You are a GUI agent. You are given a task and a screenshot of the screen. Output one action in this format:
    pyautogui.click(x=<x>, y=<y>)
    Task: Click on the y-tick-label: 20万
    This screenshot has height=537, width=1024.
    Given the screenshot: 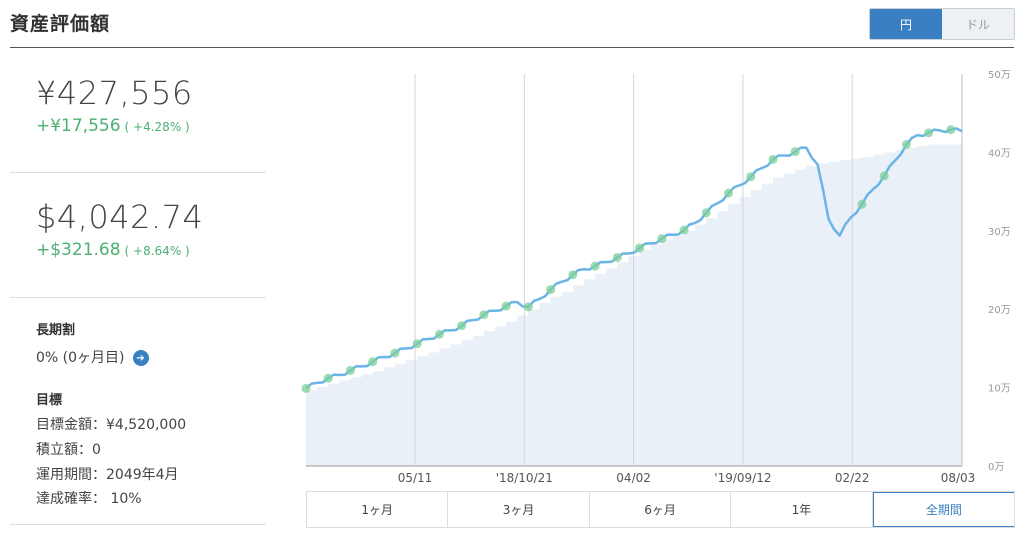 What is the action you would take?
    pyautogui.click(x=999, y=310)
    